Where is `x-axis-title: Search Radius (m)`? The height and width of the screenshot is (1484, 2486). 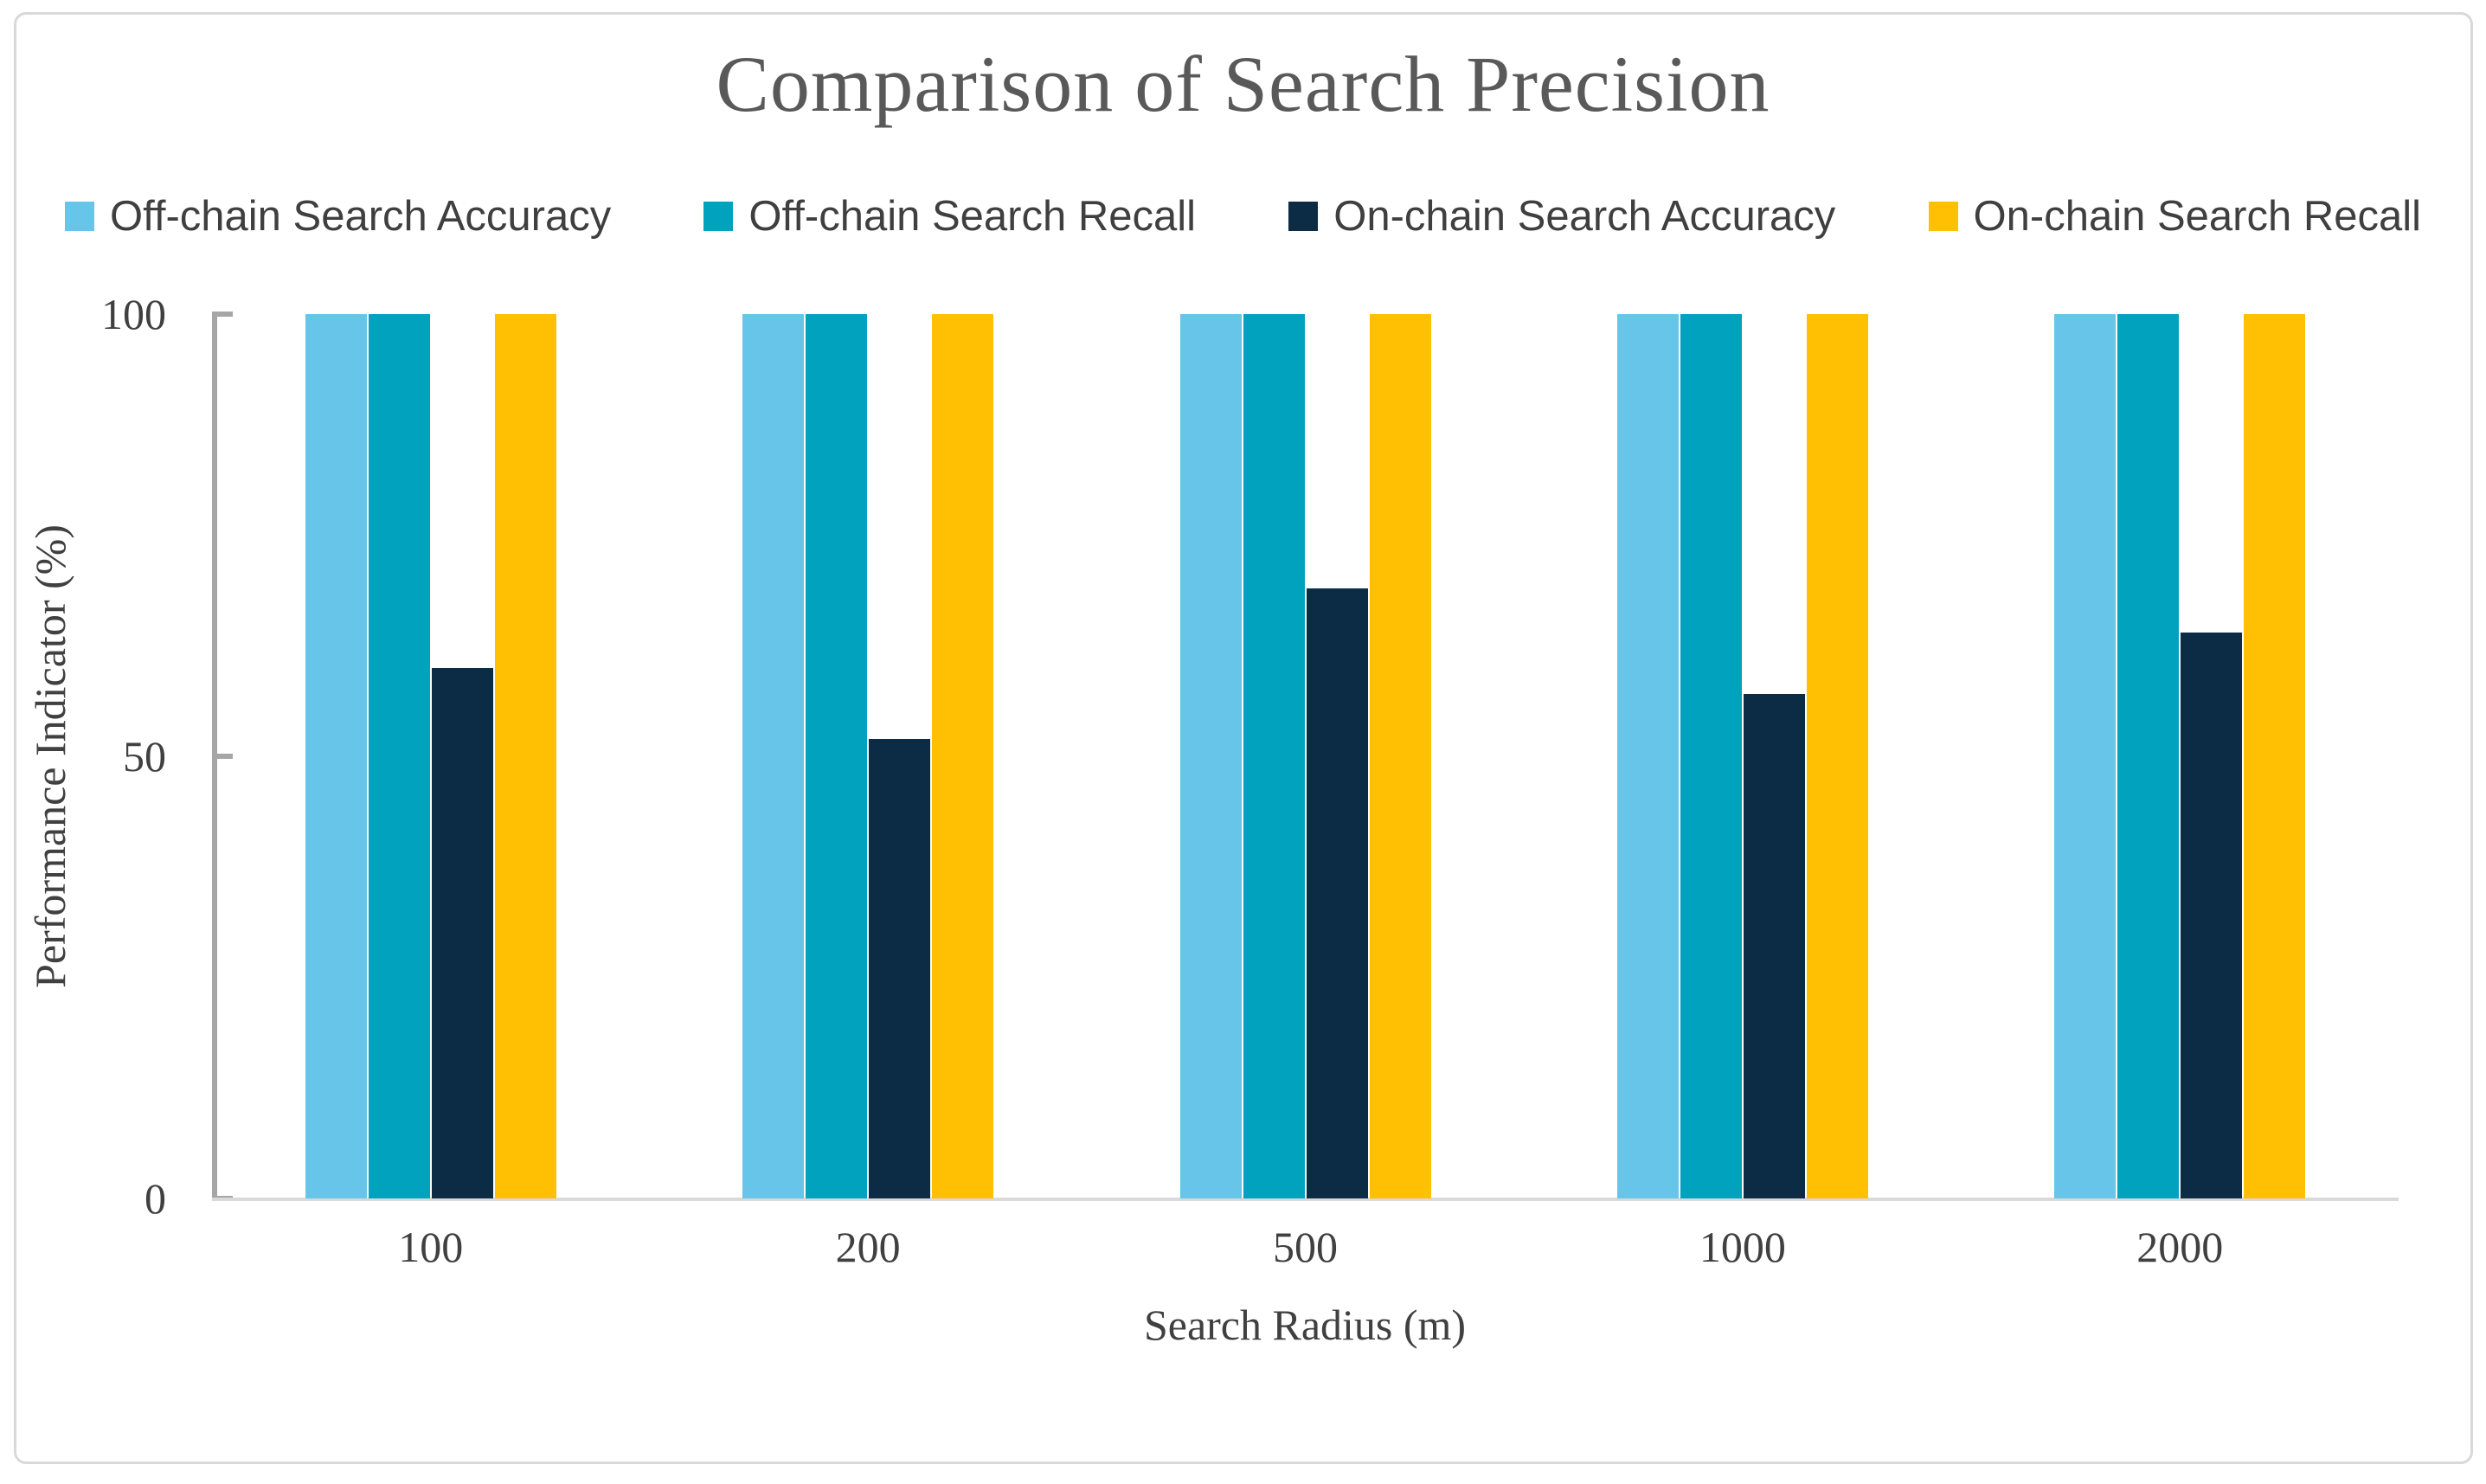 x-axis-title: Search Radius (m) is located at coordinates (1305, 1325).